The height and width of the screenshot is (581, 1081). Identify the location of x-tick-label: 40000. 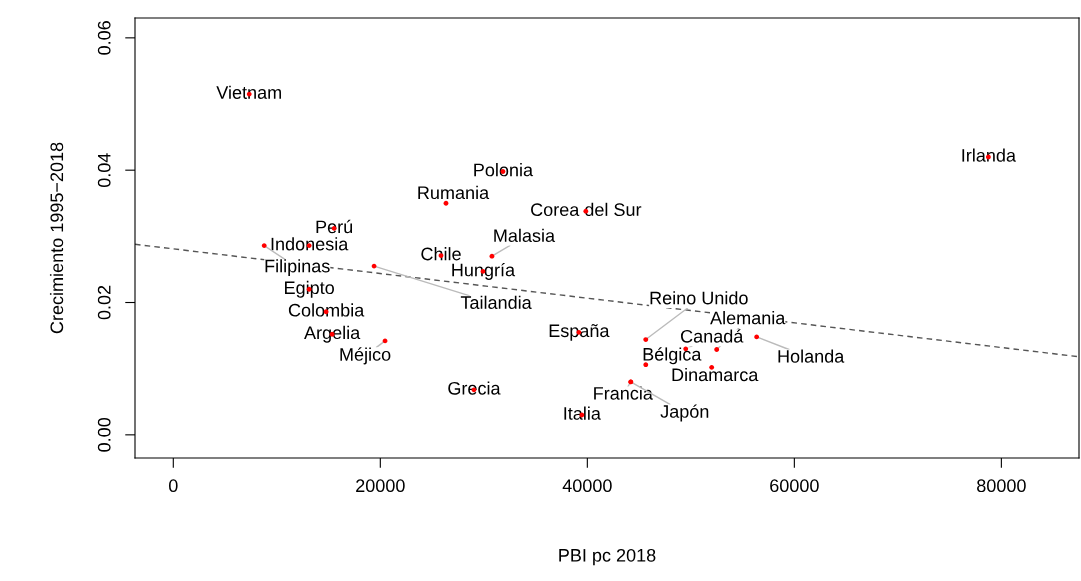
(587, 486).